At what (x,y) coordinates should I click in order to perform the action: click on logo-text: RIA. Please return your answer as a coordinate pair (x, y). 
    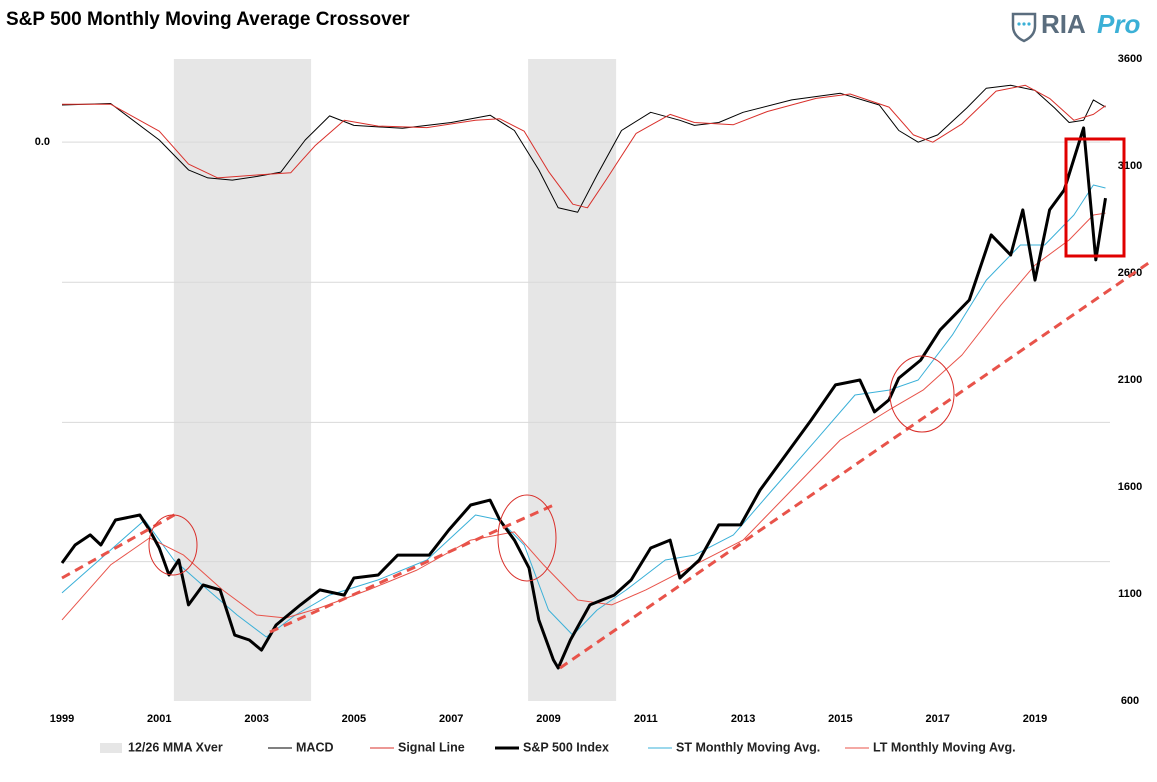
    Looking at the image, I should click on (1063, 24).